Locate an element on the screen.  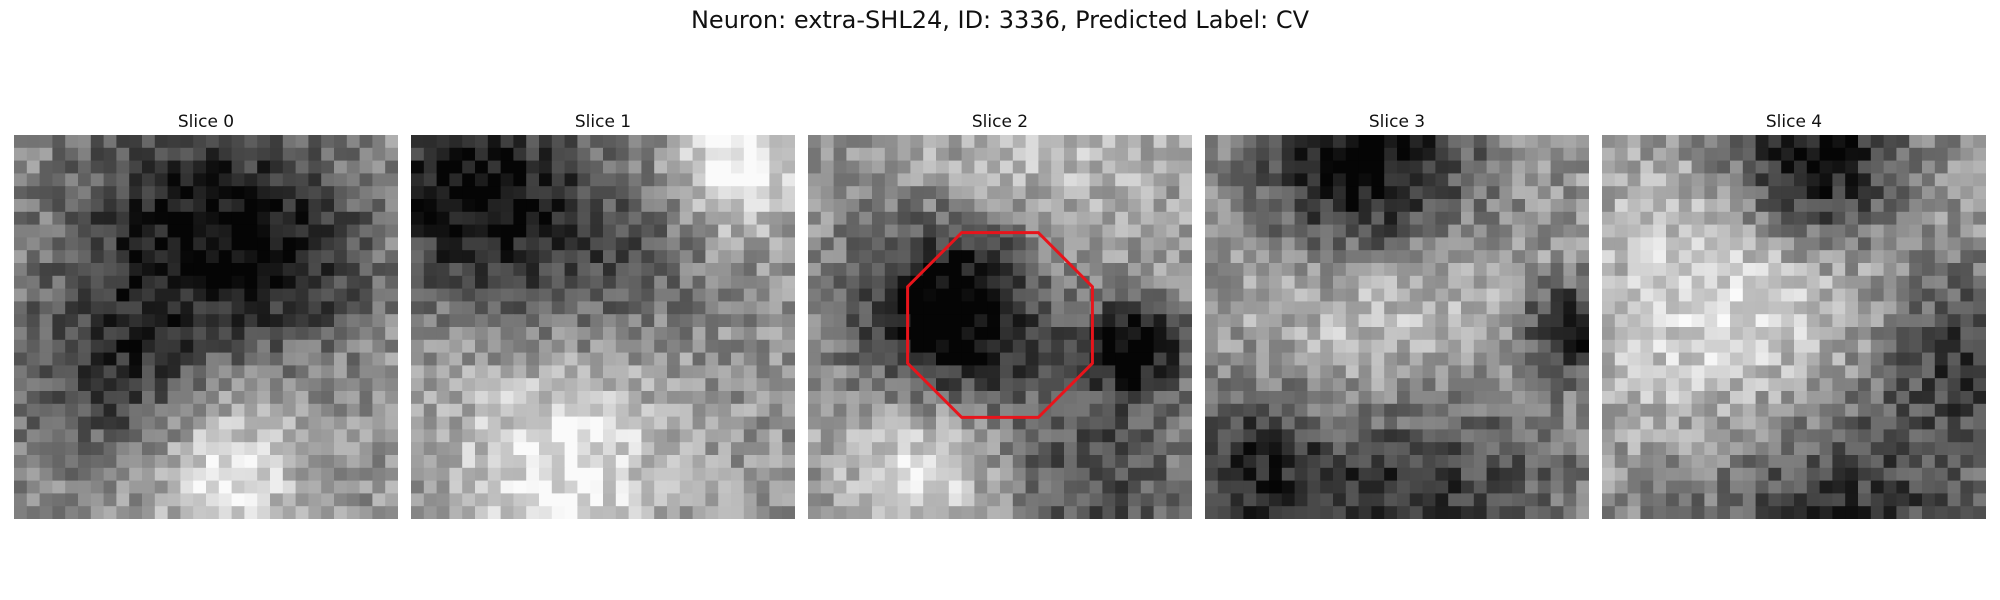
slice-panel-3: Slice 3 is located at coordinates (1397, 314).